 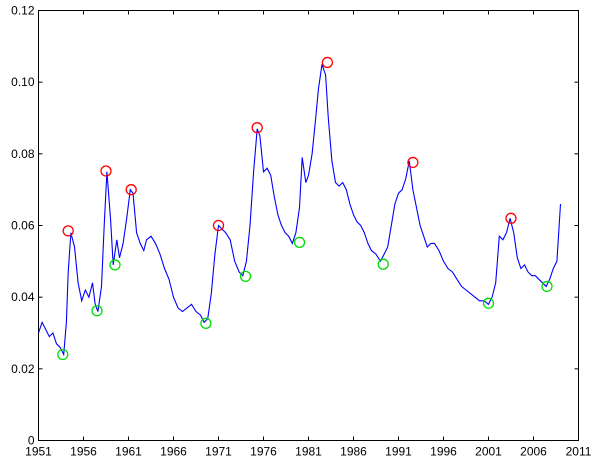 What do you see at coordinates (533, 452) in the screenshot?
I see `x-tick-label: 2006` at bounding box center [533, 452].